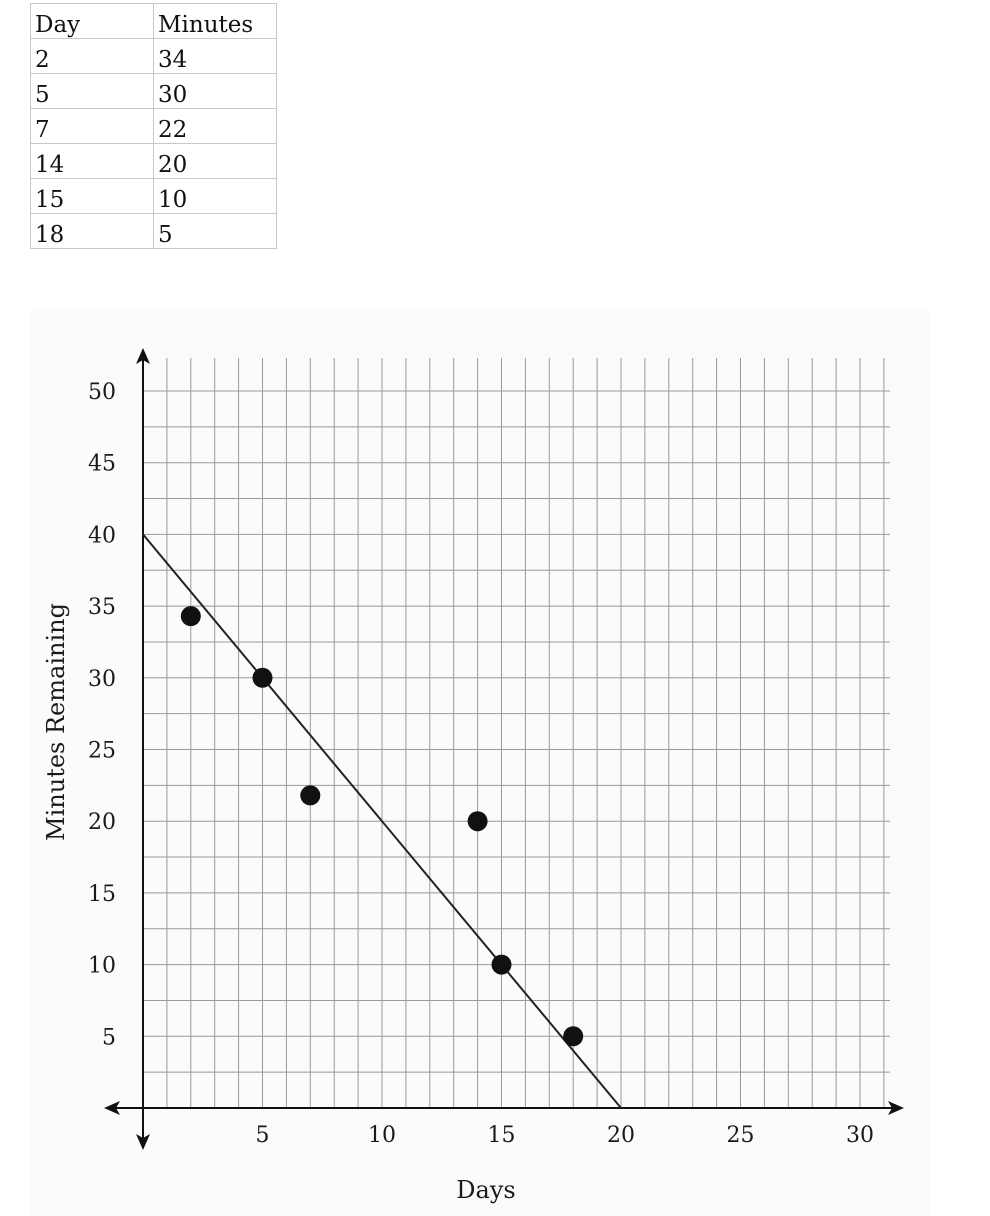 This screenshot has height=1216, width=990. What do you see at coordinates (102, 966) in the screenshot?
I see `y-tick-label: 10` at bounding box center [102, 966].